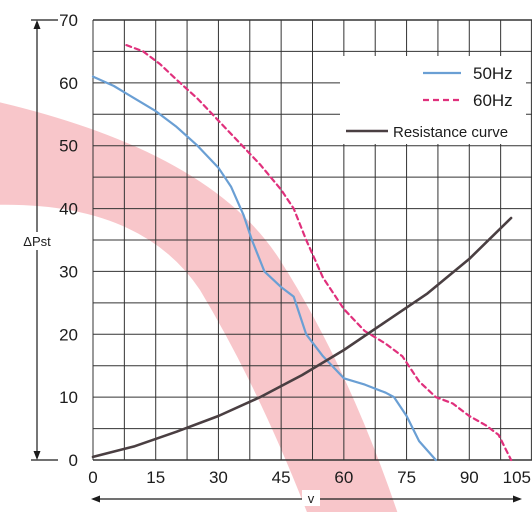  Describe the element at coordinates (73, 460) in the screenshot. I see `y-tick-label: 0` at that location.